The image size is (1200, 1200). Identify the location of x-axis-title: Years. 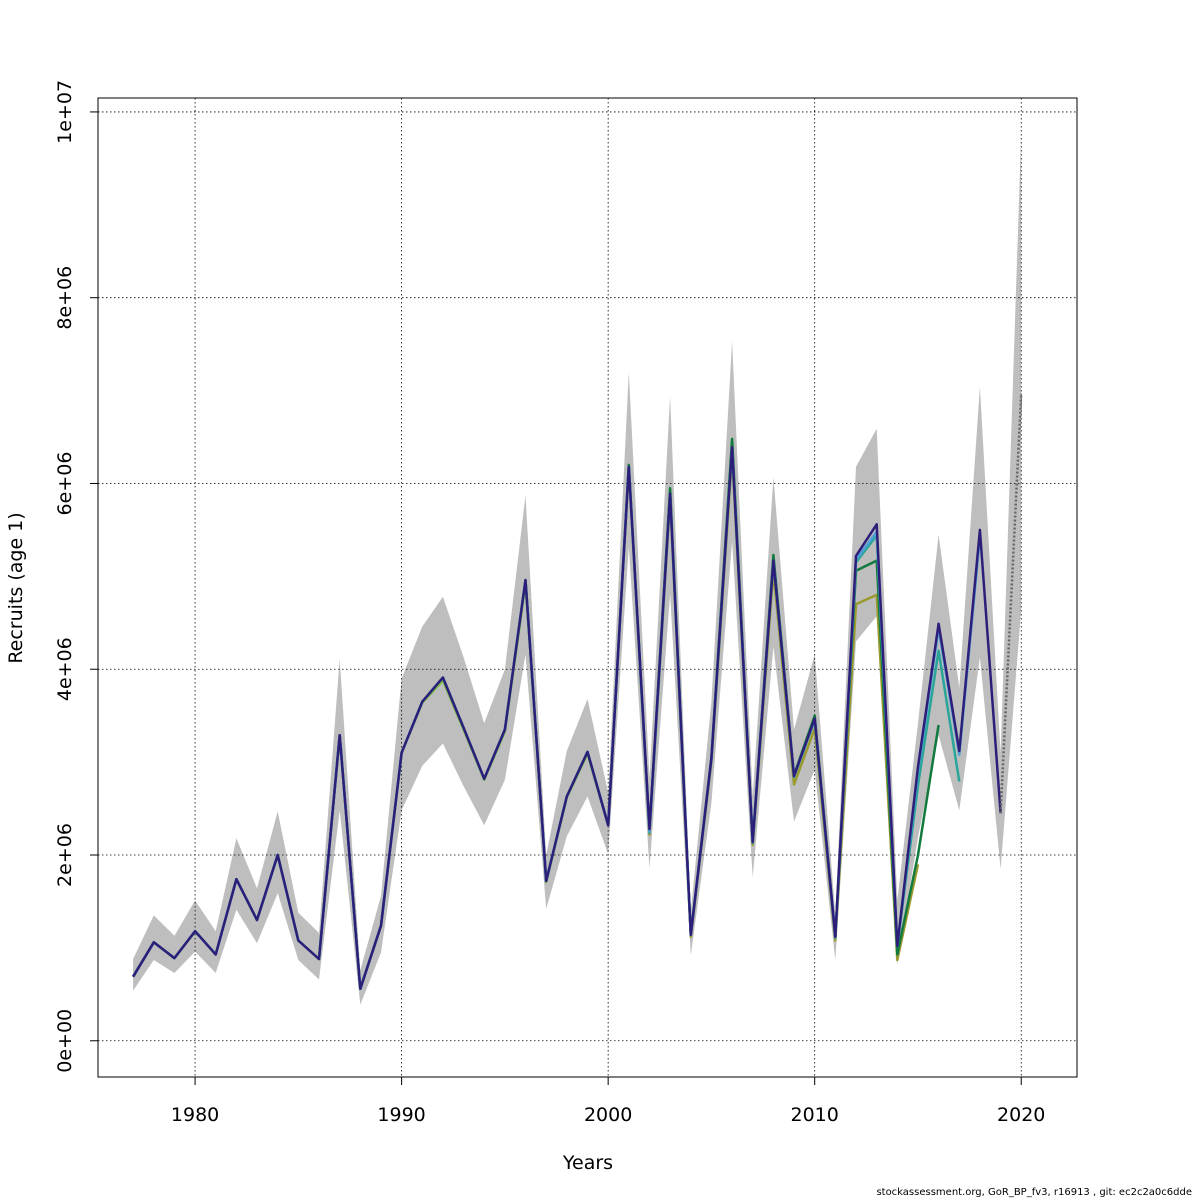
(587, 1163).